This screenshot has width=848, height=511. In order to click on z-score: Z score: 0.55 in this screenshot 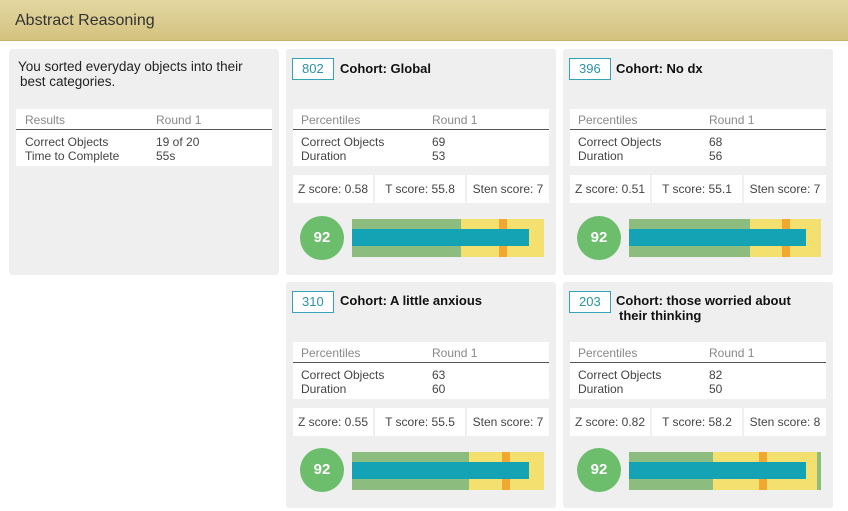, I will do `click(333, 422)`.